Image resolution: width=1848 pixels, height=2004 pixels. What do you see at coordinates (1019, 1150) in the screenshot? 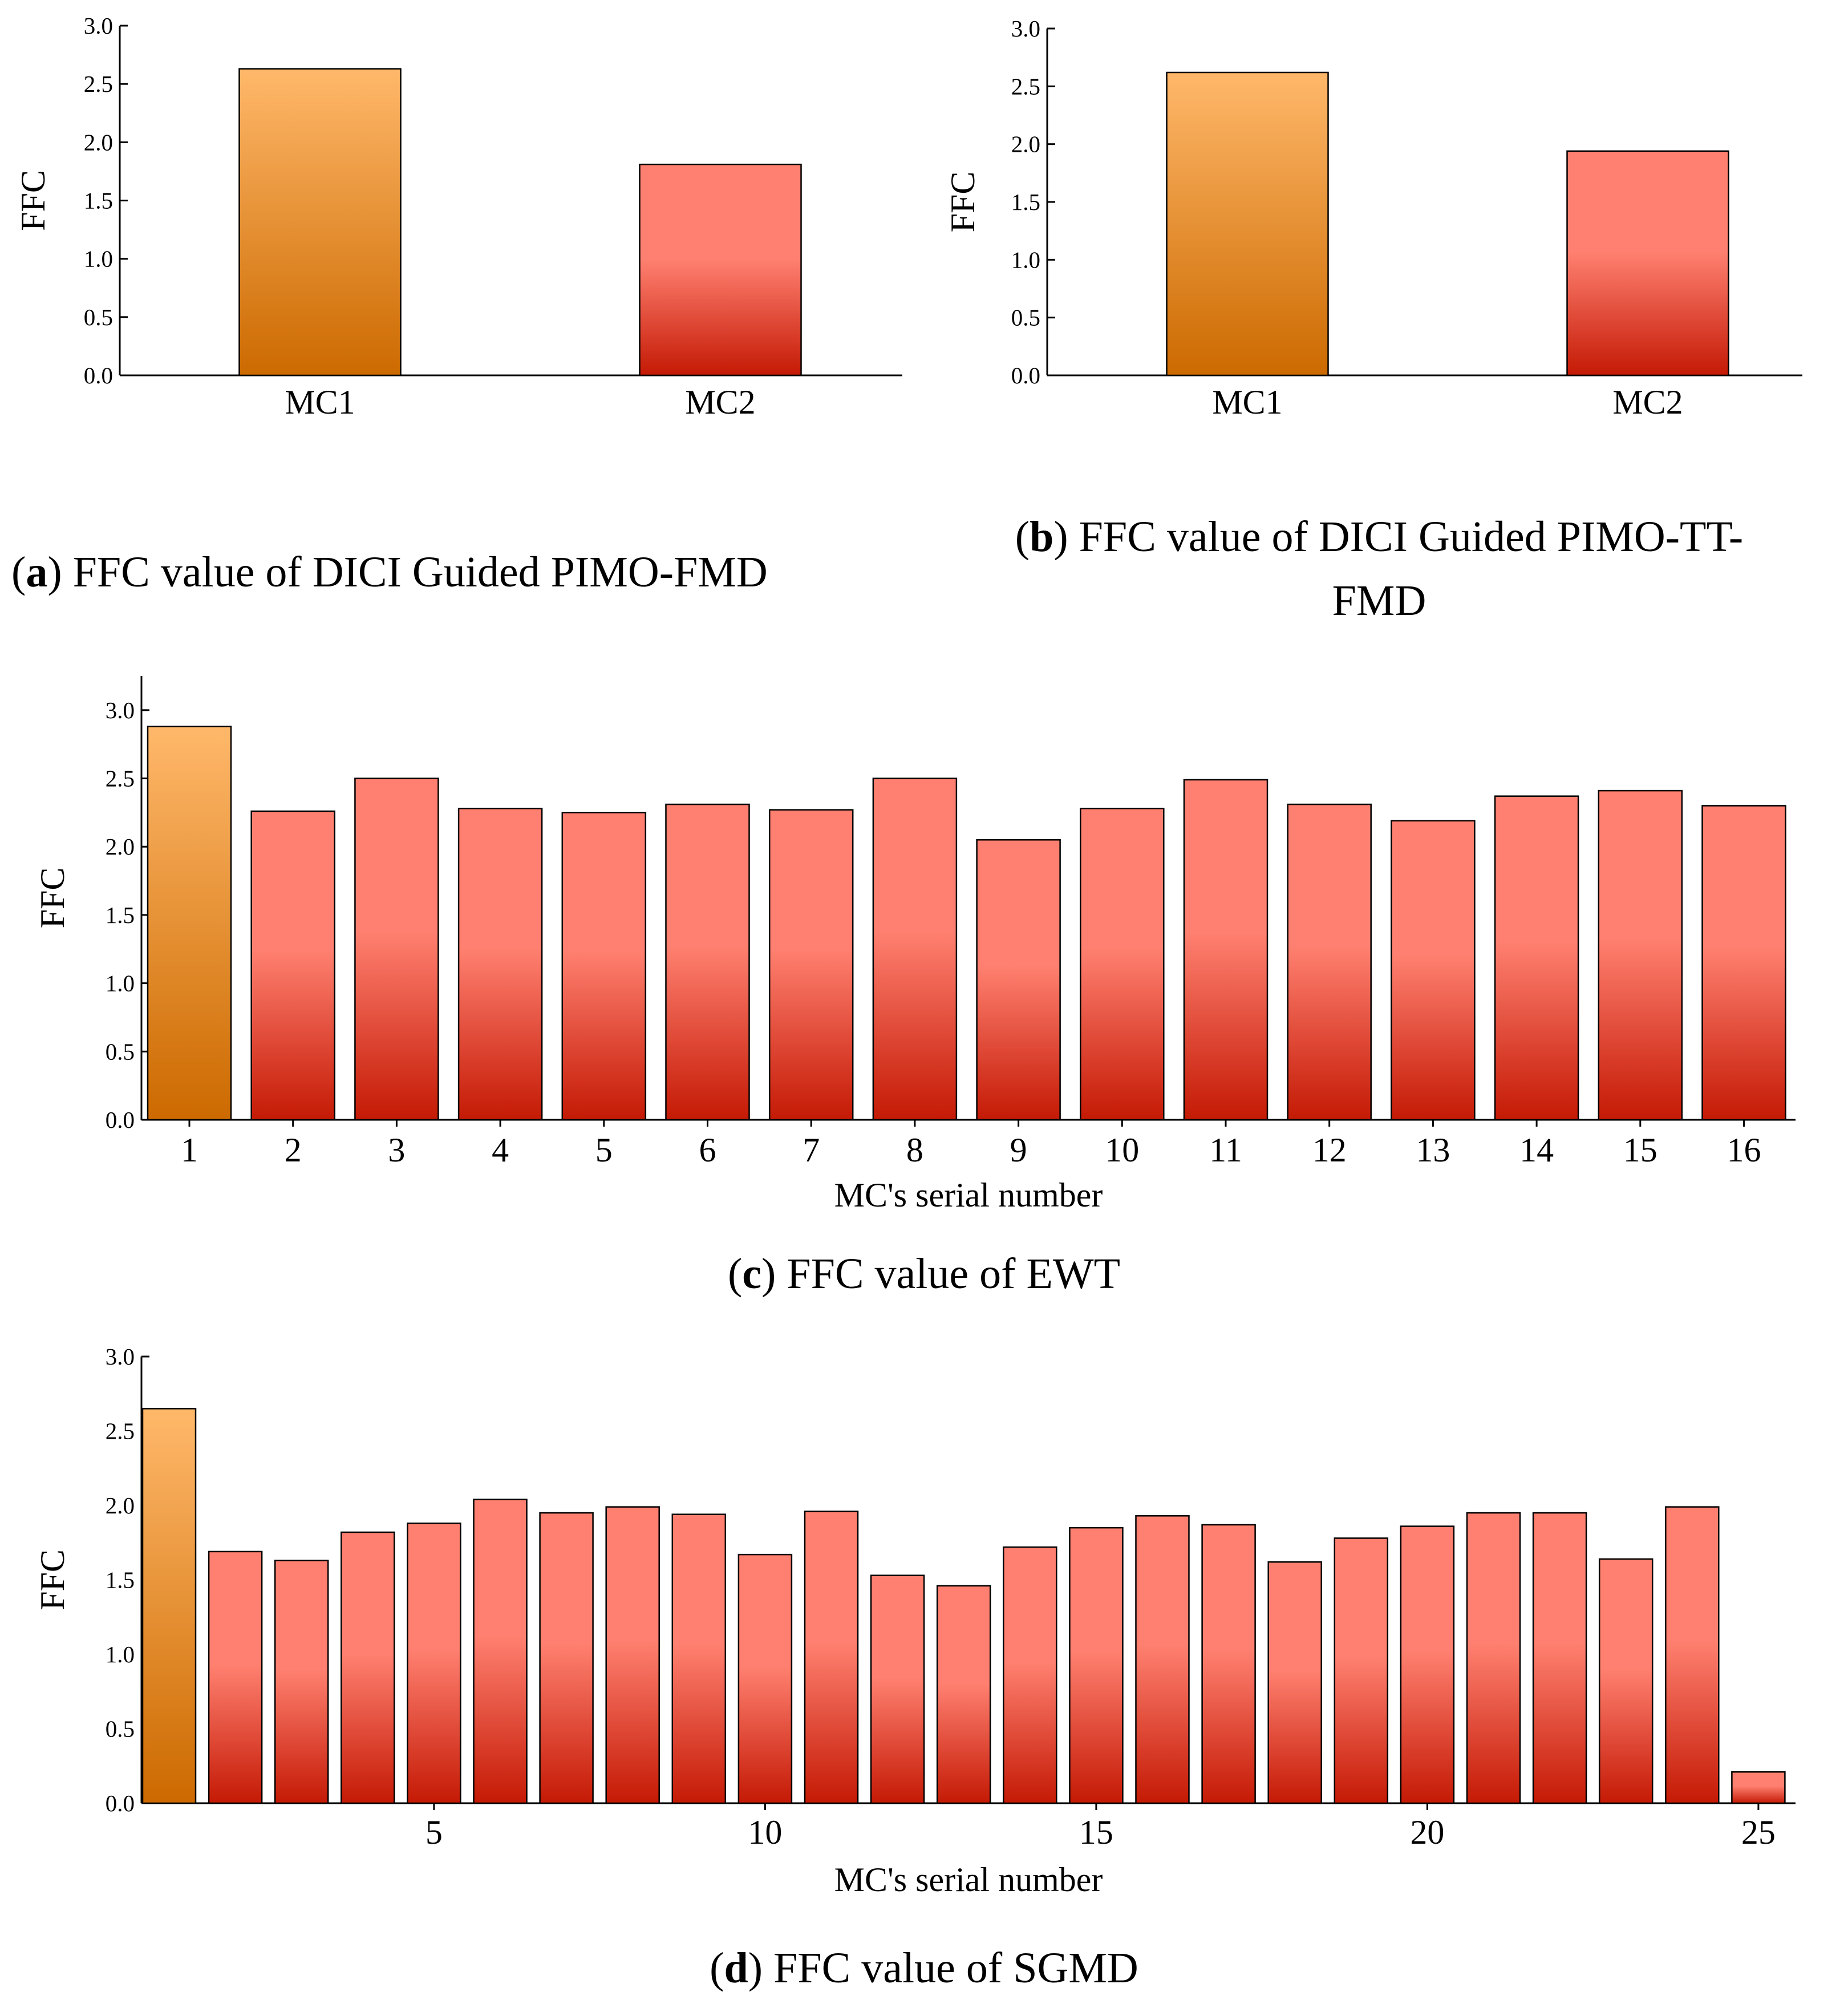
I see `x-tick-label: 9` at bounding box center [1019, 1150].